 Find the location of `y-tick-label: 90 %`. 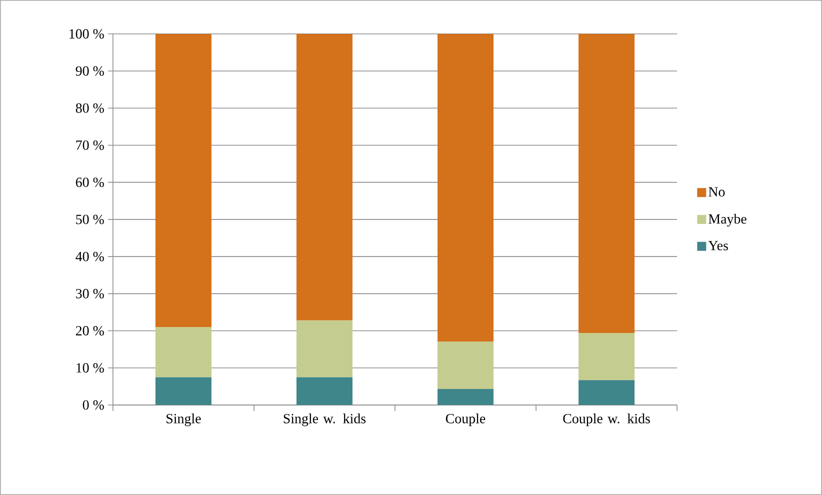

y-tick-label: 90 % is located at coordinates (90, 71).